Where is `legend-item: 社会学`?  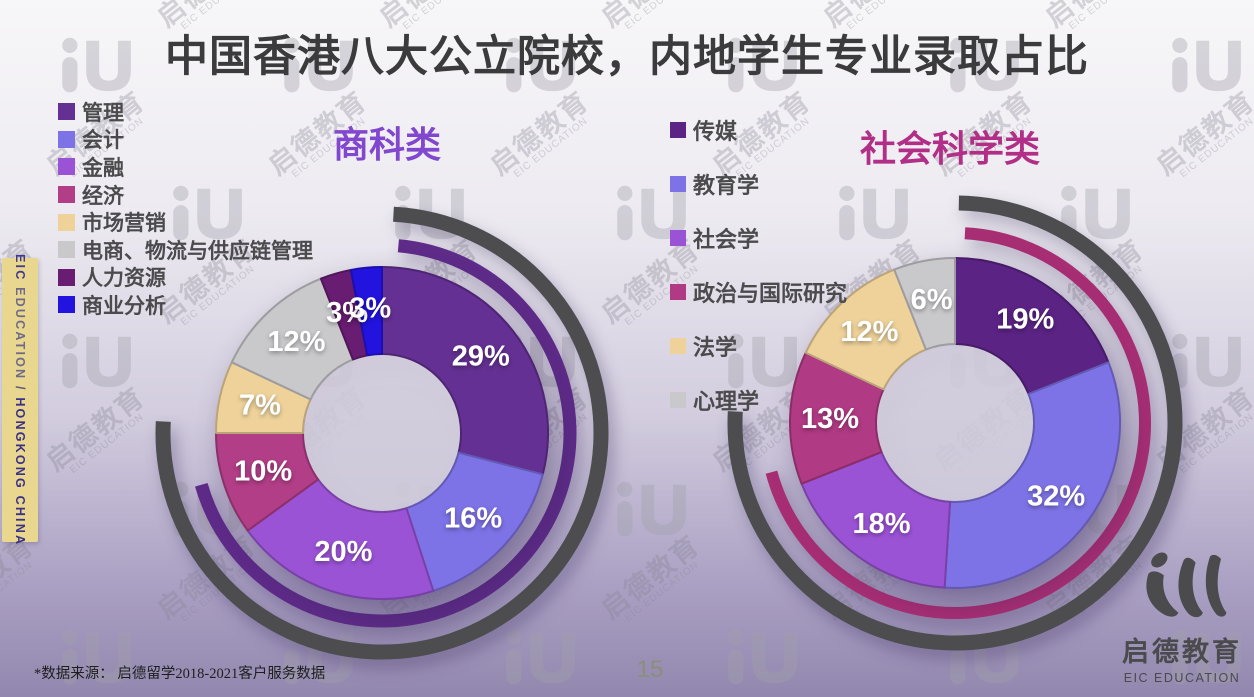
legend-item: 社会学 is located at coordinates (758, 238).